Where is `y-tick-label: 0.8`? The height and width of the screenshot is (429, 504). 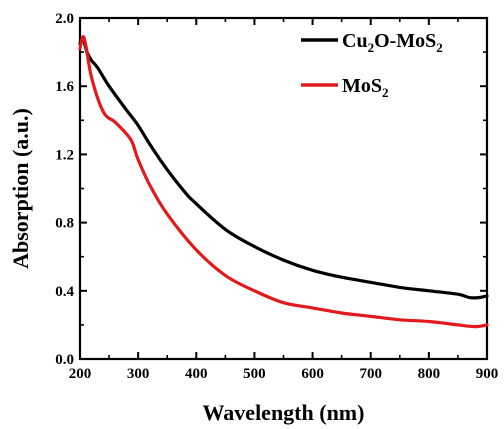 y-tick-label: 0.8 is located at coordinates (64, 224).